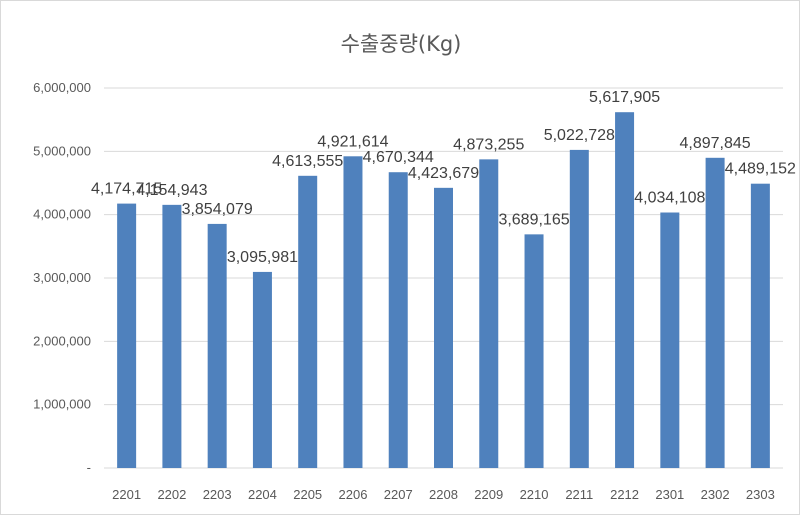 The image size is (800, 516). I want to click on y-tick-label: 5,000,000, so click(62, 150).